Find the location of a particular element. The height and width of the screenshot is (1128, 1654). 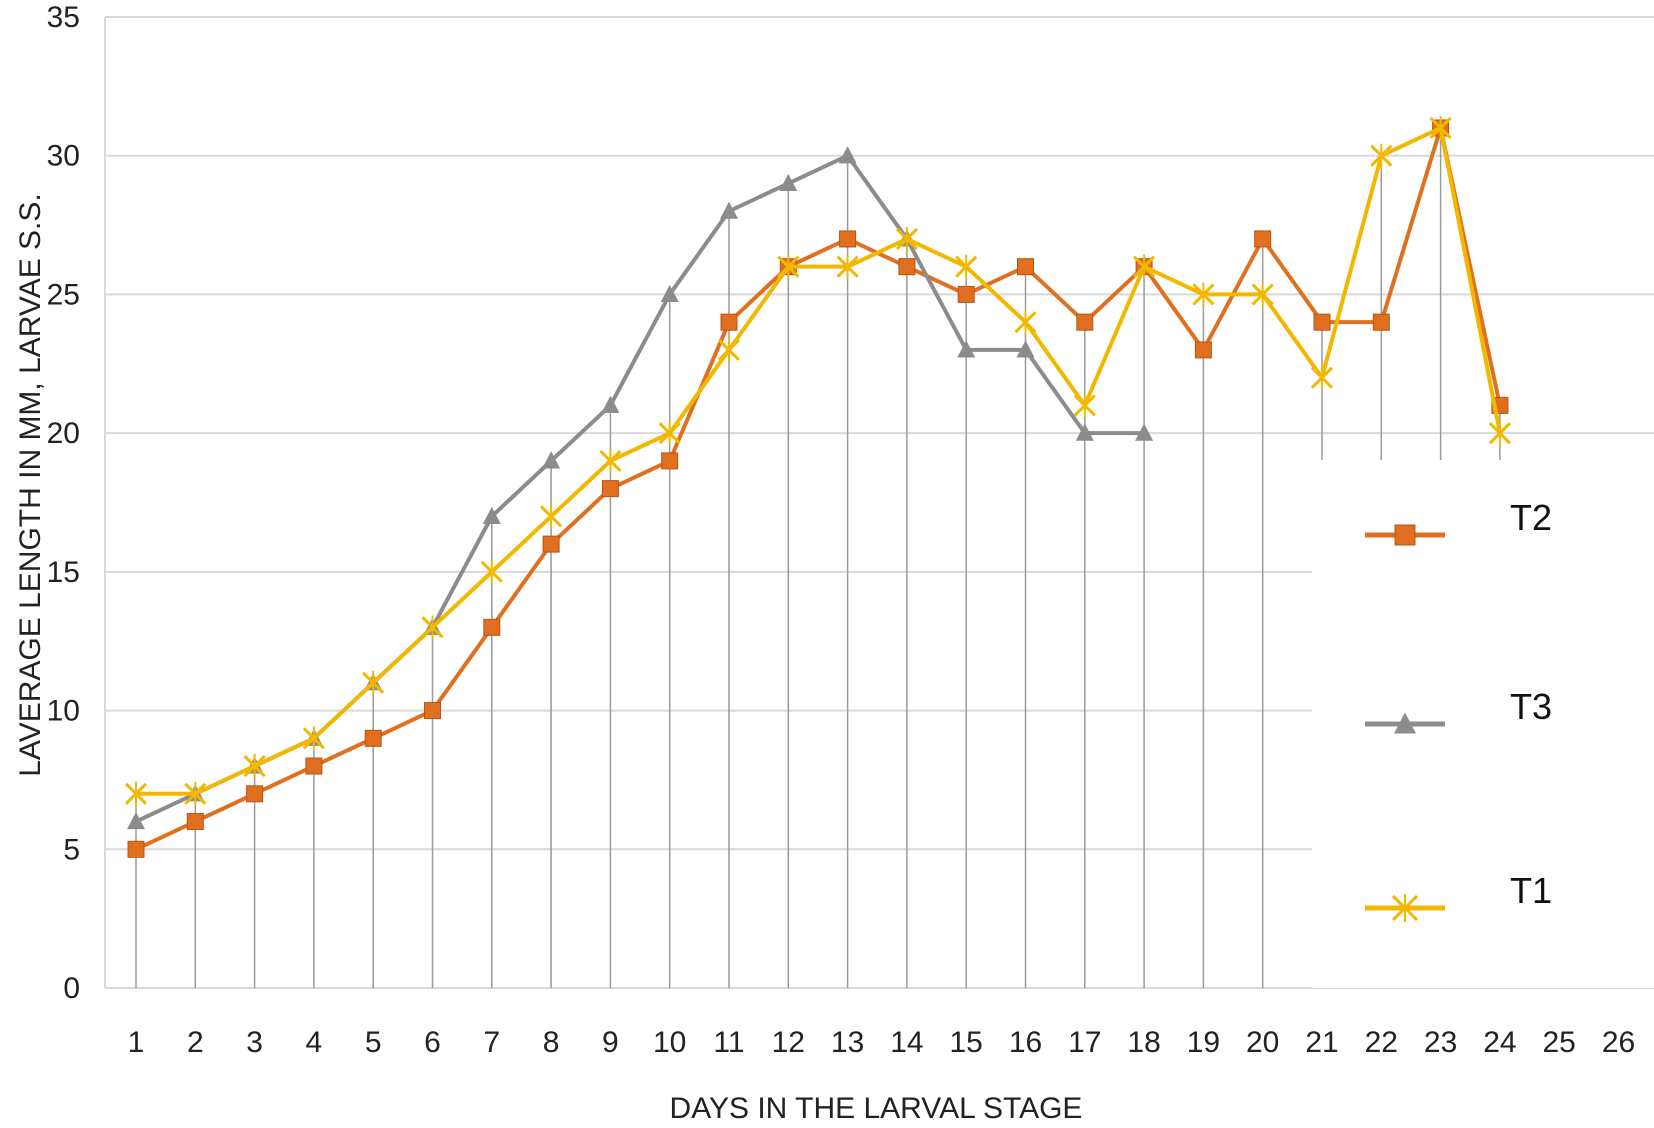

x-tick-label: 11 is located at coordinates (728, 1042).